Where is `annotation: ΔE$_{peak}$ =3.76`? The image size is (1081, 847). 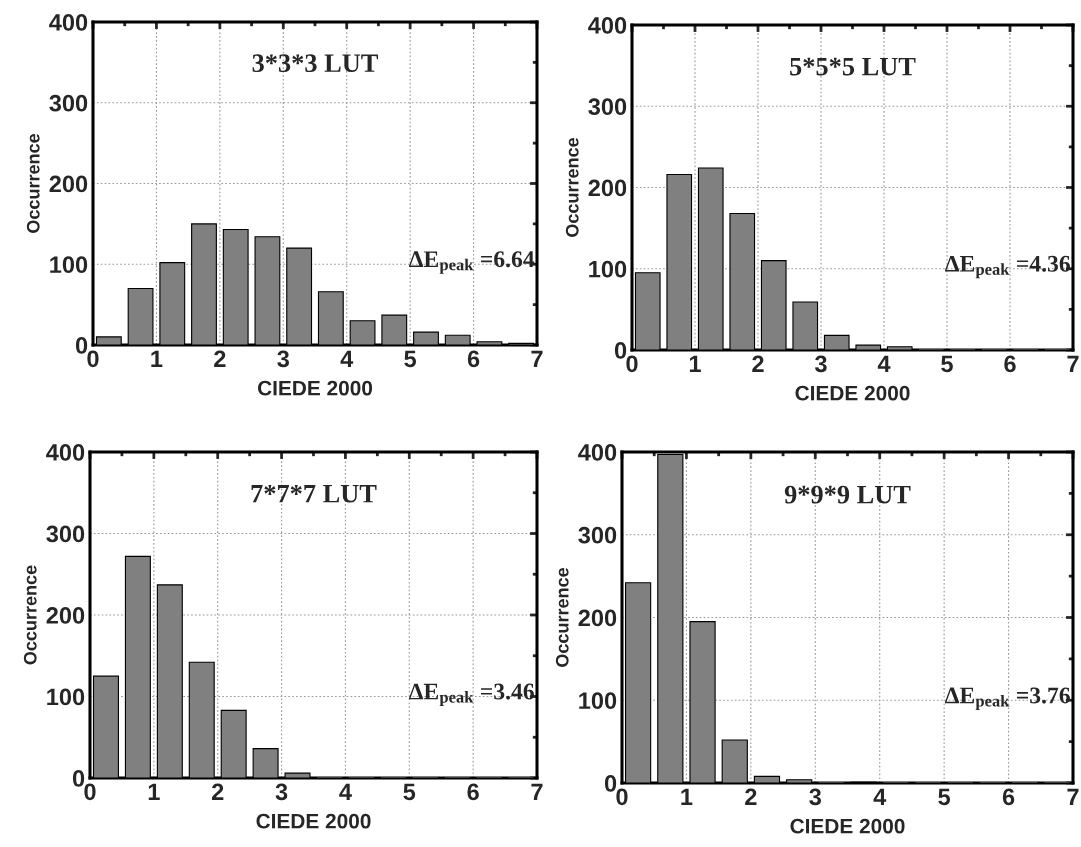 annotation: ΔE$_{peak}$ =3.76 is located at coordinates (1007, 698).